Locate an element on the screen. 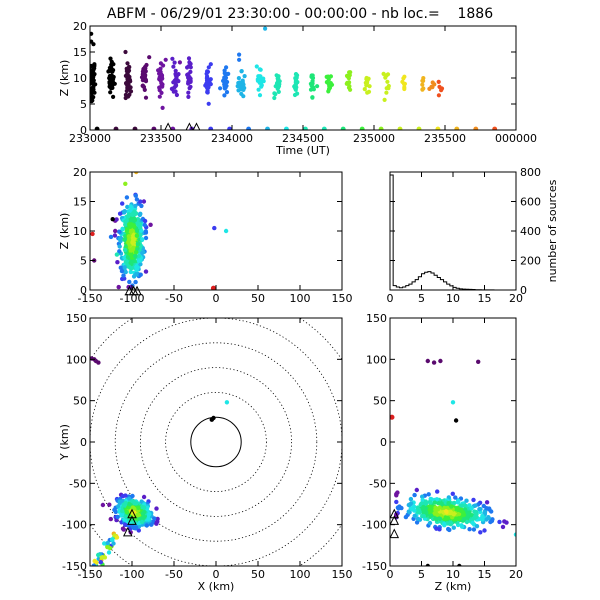 This screenshot has height=600, width=600. x-tick-label: 20 is located at coordinates (516, 298).